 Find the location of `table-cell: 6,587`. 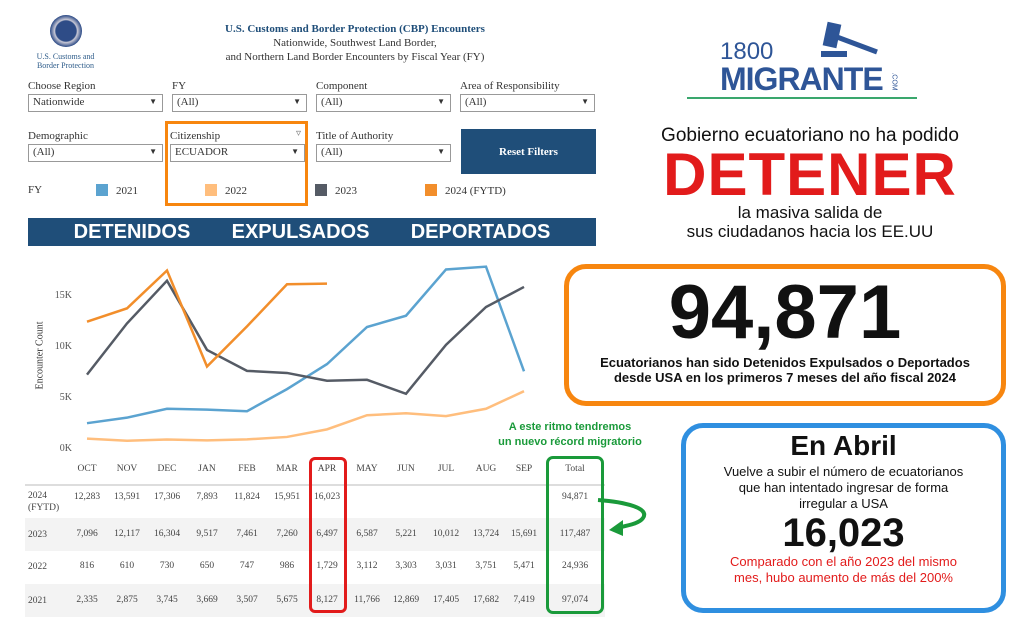

table-cell: 6,587 is located at coordinates (367, 534).